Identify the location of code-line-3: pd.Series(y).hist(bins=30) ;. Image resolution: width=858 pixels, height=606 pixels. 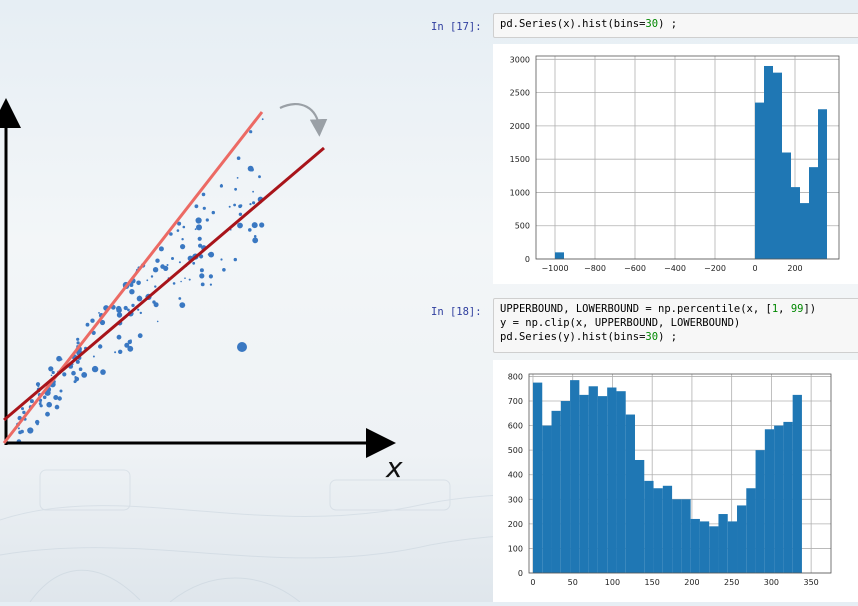
(589, 337).